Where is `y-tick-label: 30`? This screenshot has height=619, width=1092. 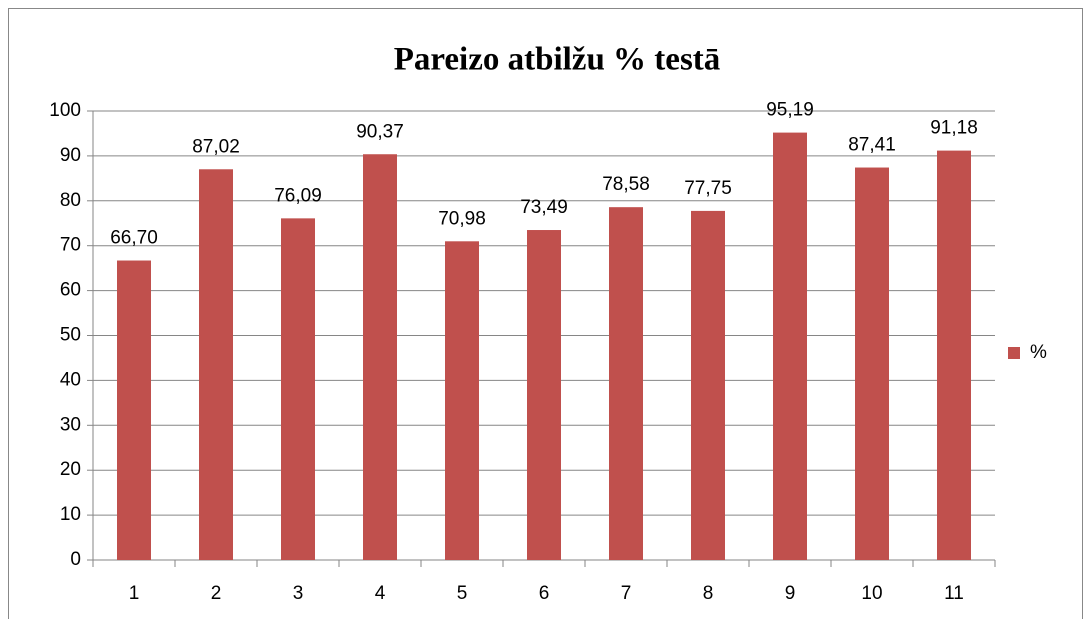
y-tick-label: 30 is located at coordinates (70, 424).